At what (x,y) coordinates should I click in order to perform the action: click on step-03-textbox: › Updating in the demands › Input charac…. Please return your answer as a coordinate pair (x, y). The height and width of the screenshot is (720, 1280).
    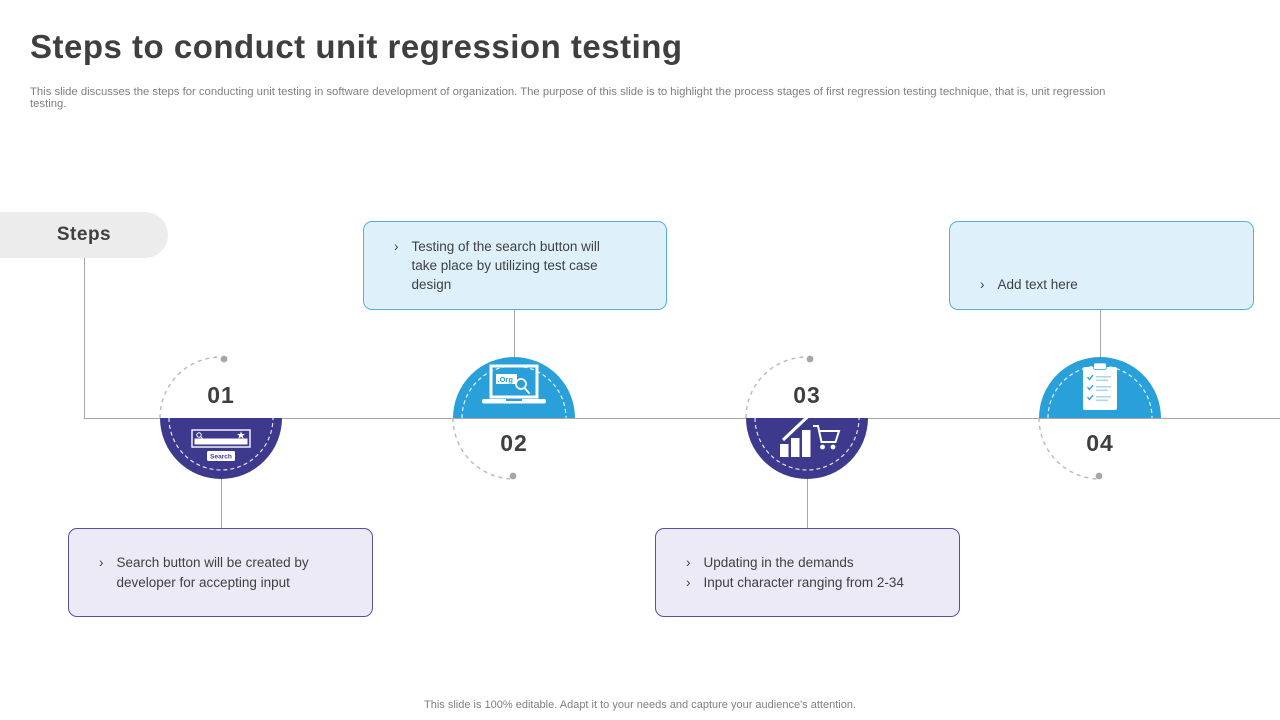
    Looking at the image, I should click on (807, 572).